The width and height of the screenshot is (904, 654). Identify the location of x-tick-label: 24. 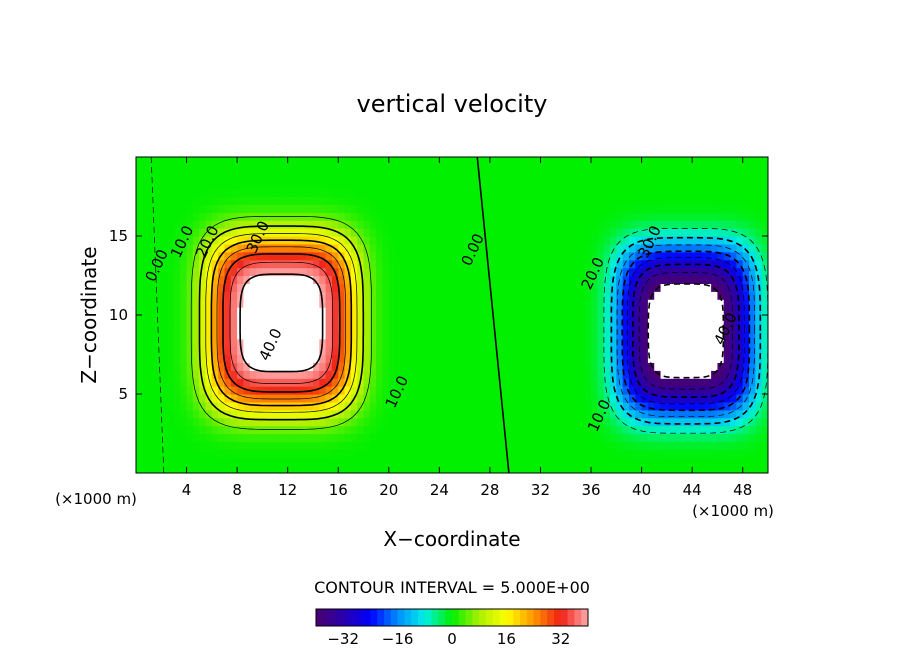
(439, 490).